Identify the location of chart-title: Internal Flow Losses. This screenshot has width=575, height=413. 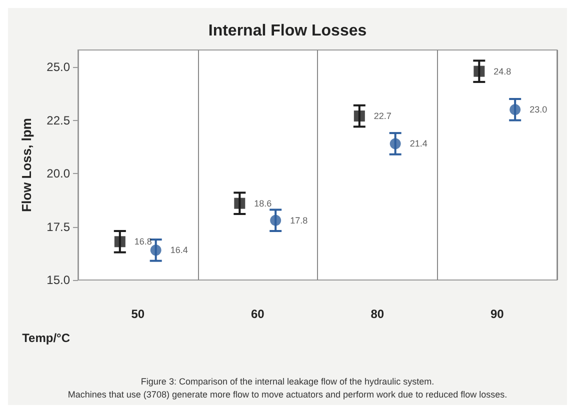
(287, 31).